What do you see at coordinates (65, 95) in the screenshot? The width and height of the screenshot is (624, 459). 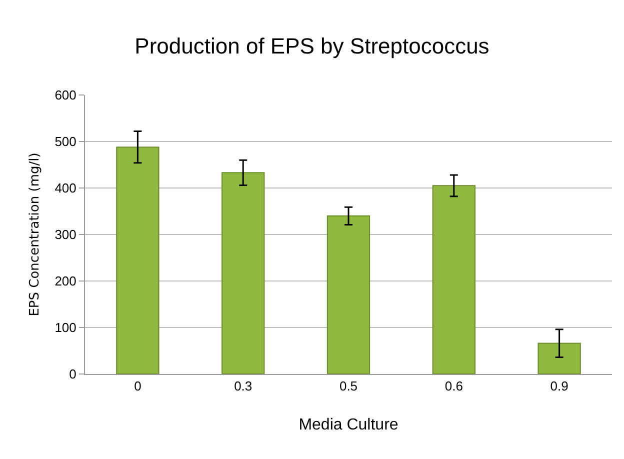 I see `y-tick-label: 600` at bounding box center [65, 95].